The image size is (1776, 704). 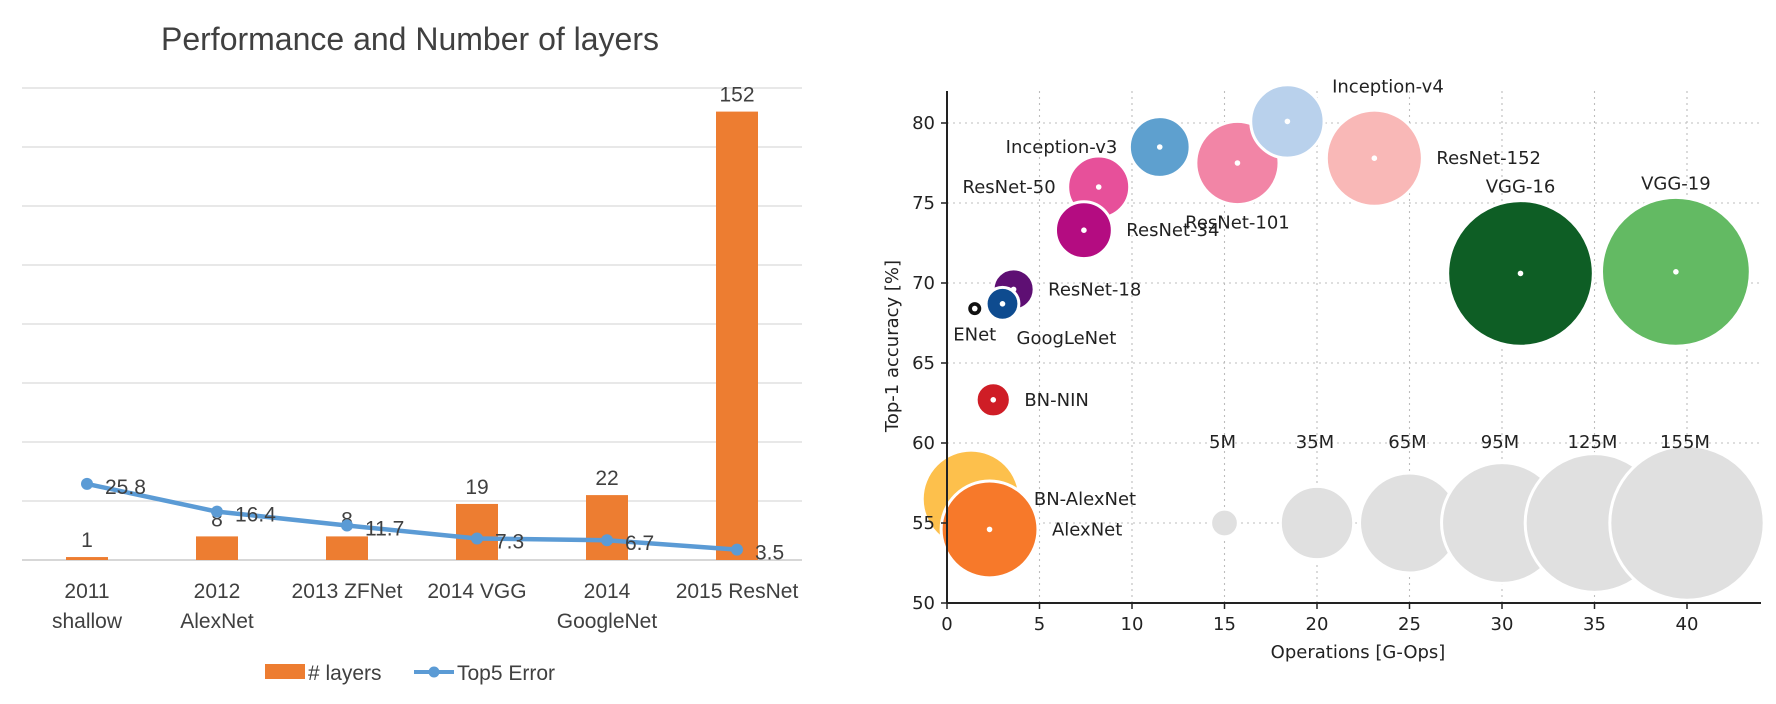 I want to click on line-series, so click(x=412, y=516).